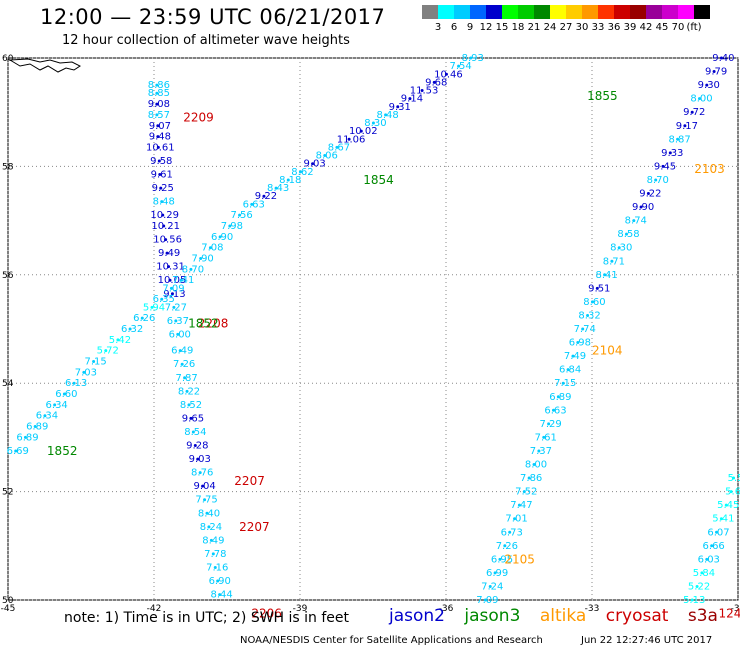 The height and width of the screenshot is (650, 740). What do you see at coordinates (716, 72) in the screenshot?
I see `wave-height-label: 9.79` at bounding box center [716, 72].